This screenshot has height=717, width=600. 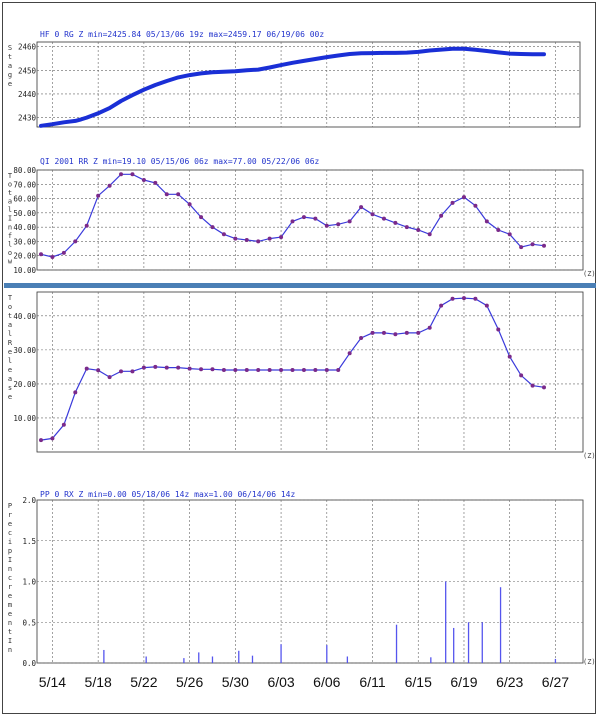 What do you see at coordinates (280, 682) in the screenshot?
I see `x-date-label: 6/03` at bounding box center [280, 682].